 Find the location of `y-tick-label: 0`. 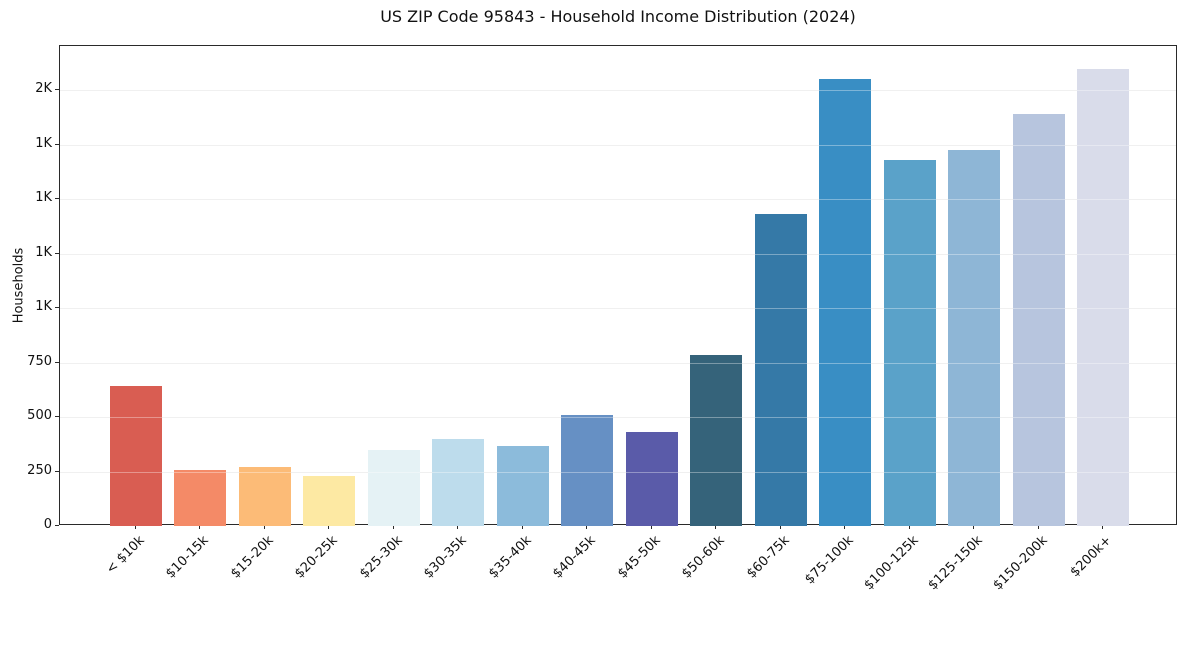

y-tick-label: 0 is located at coordinates (47, 524).